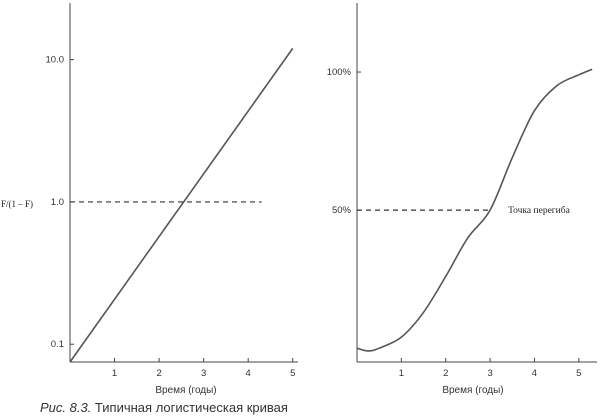 This screenshot has height=420, width=600. Describe the element at coordinates (489, 373) in the screenshot. I see `right-x-tick-label-2: 3` at that location.